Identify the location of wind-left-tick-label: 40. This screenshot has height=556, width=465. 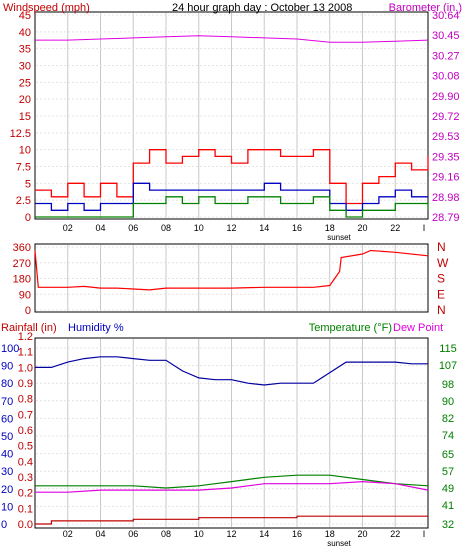
(25, 33).